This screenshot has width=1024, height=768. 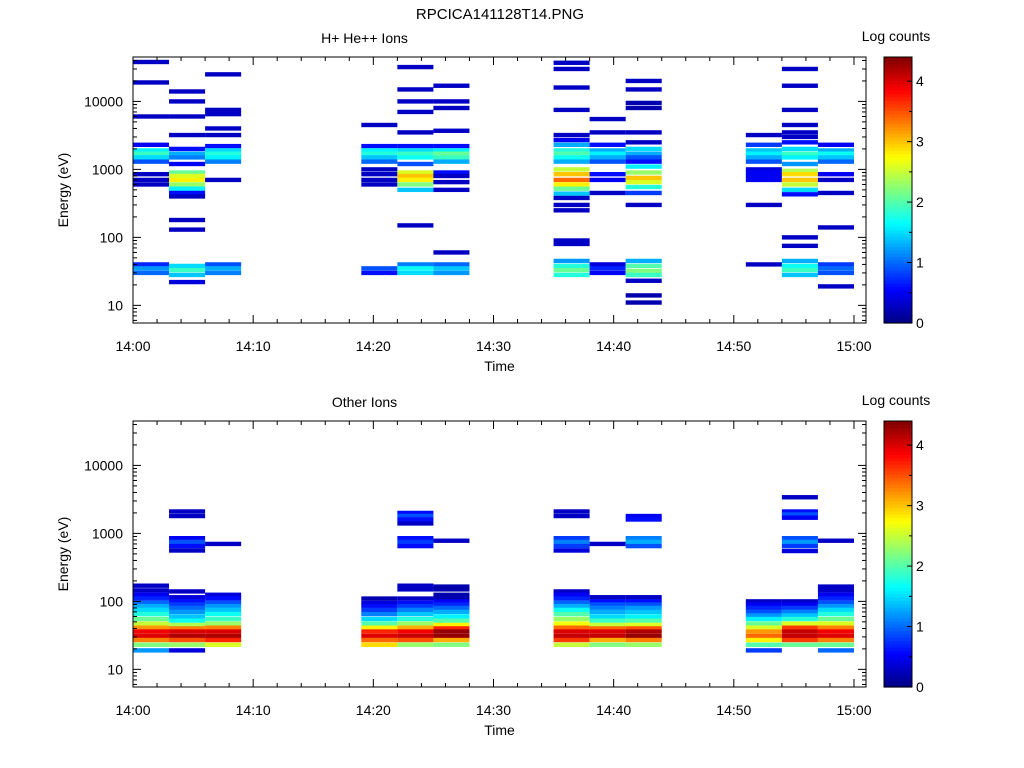 I want to click on y-tick-label: 10000, so click(x=103, y=465).